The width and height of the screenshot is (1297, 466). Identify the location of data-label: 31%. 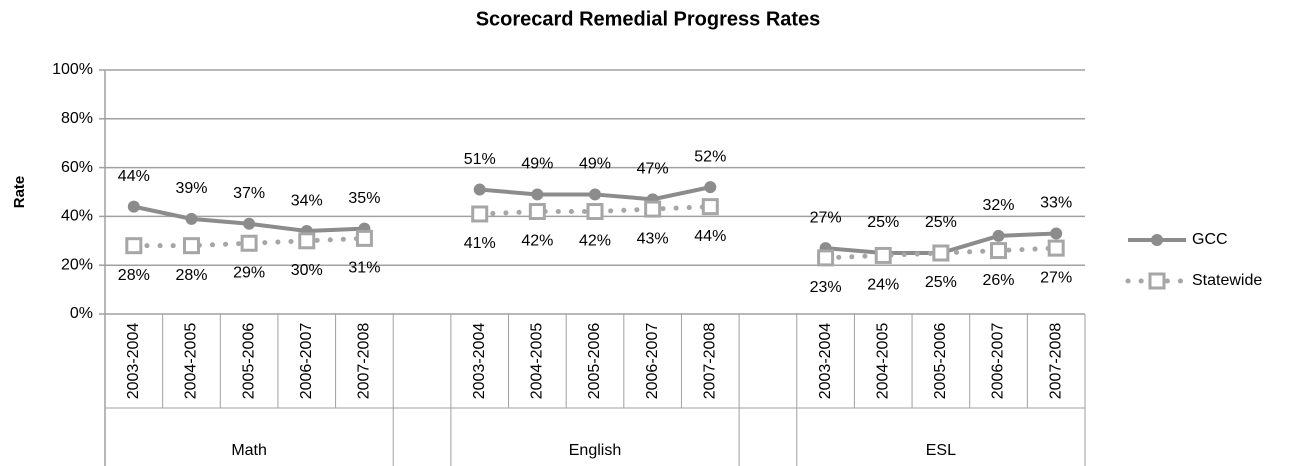
(364, 268).